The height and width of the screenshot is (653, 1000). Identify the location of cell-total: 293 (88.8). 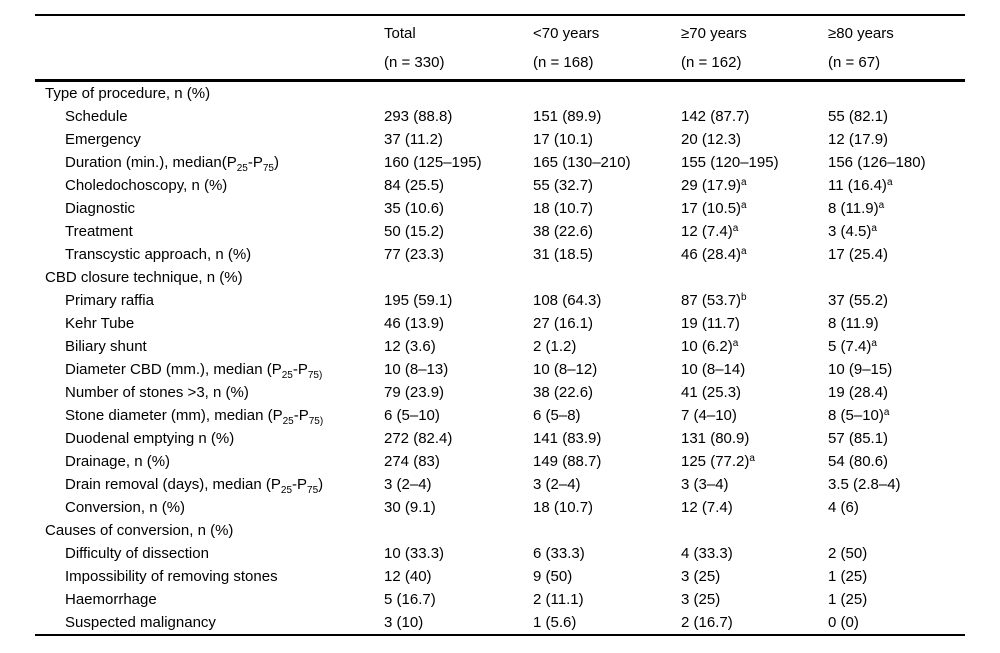
(418, 116).